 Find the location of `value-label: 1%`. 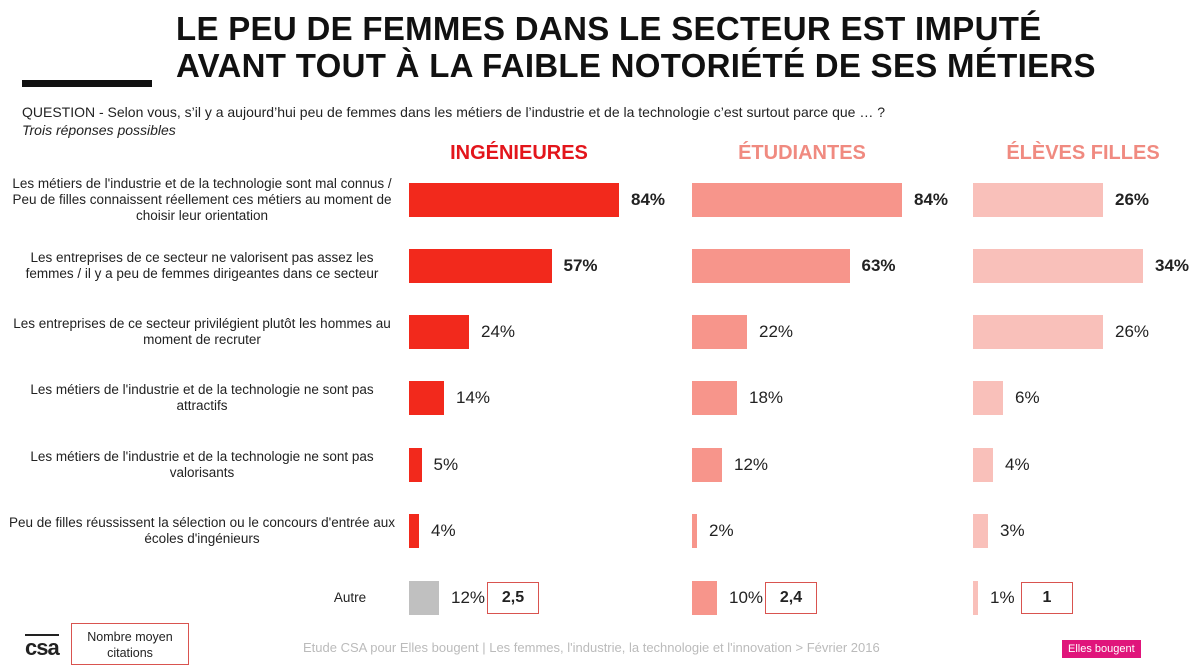

value-label: 1% is located at coordinates (1002, 597).